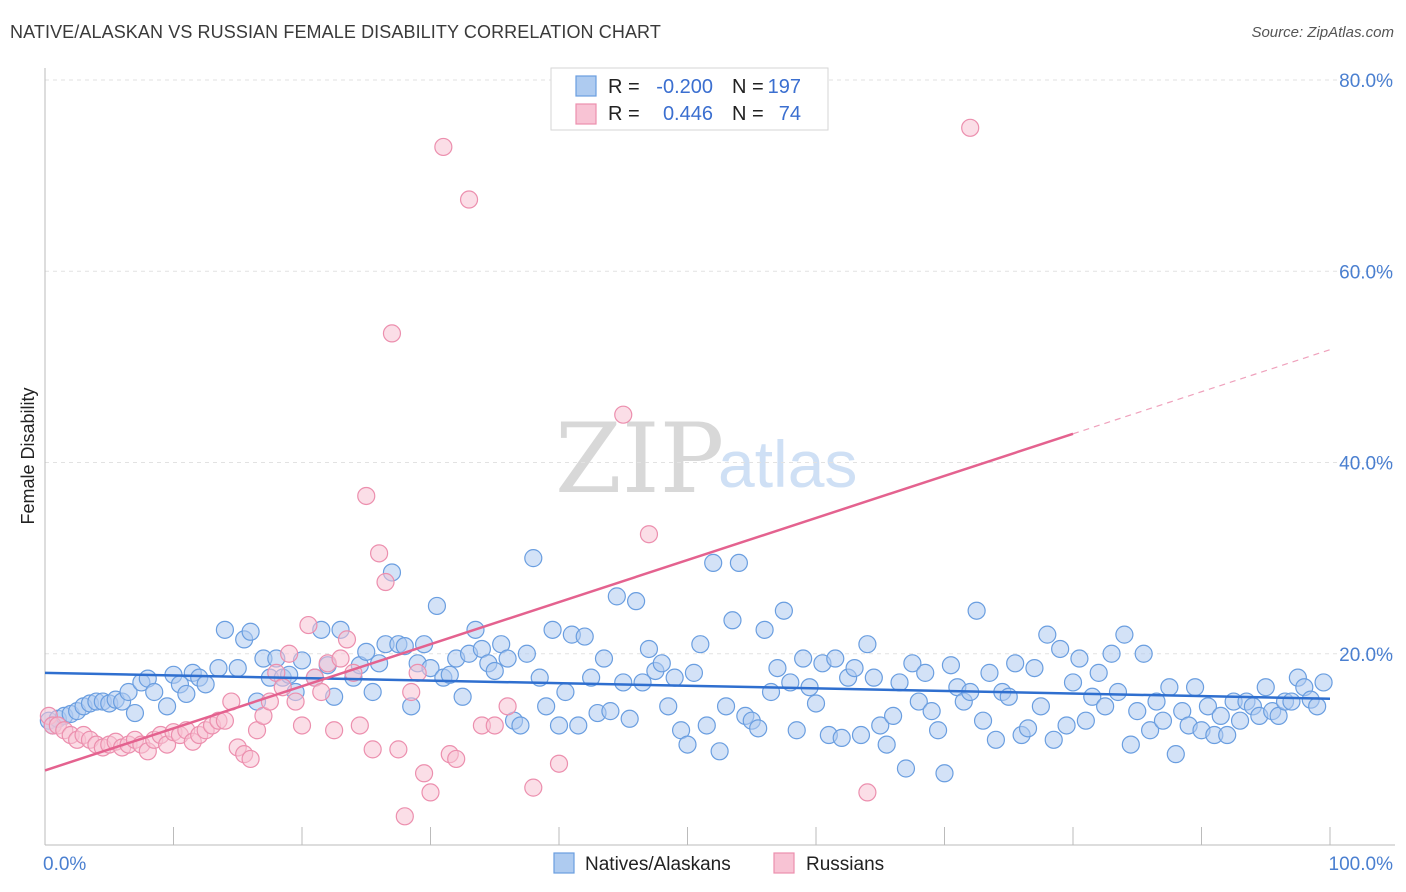 This screenshot has width=1406, height=892. Describe the element at coordinates (687, 685) in the screenshot. I see `trend-line-natives` at that location.